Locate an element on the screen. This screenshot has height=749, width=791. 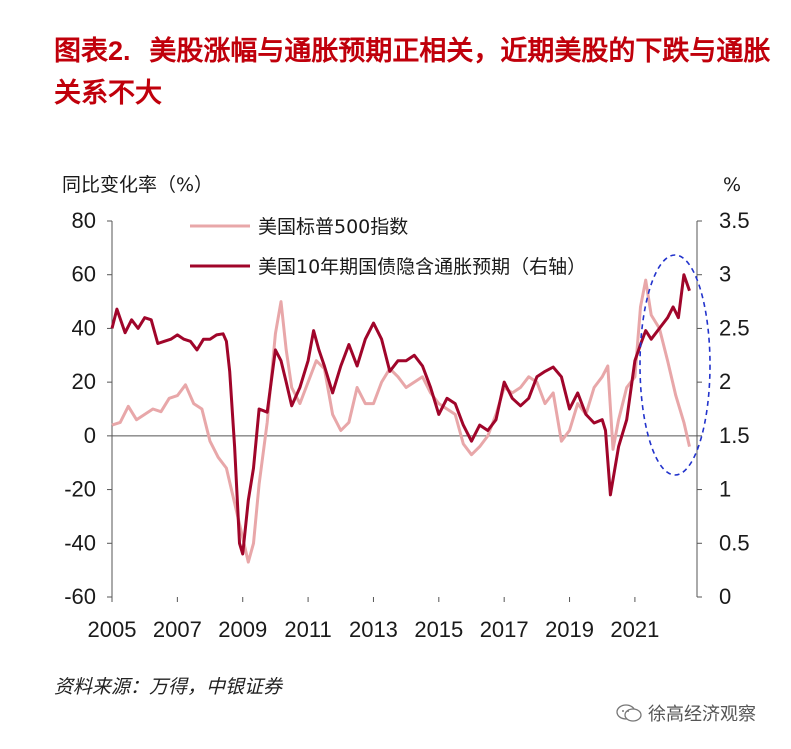
legend-label-sp500: 美国标普500指数 is located at coordinates (333, 227).